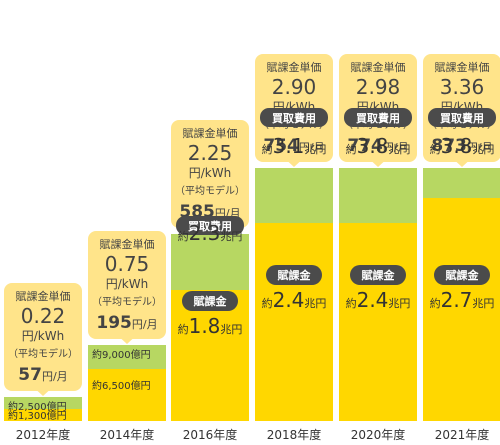 This screenshot has width=500, height=445. I want to click on surcharge-label: 約1,300億円, so click(37, 415).